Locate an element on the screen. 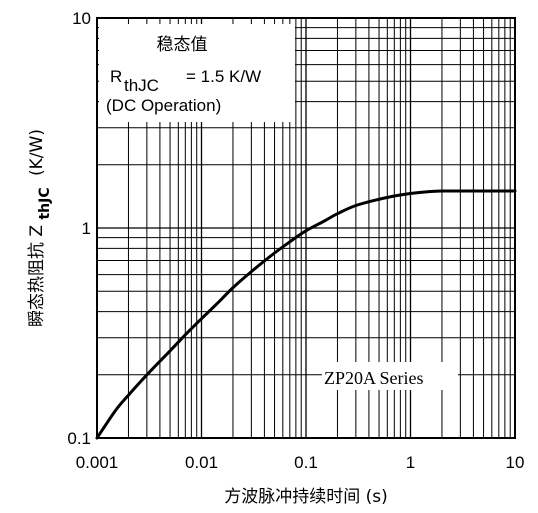  y-axis-title-unit: (K/W) is located at coordinates (37, 152).